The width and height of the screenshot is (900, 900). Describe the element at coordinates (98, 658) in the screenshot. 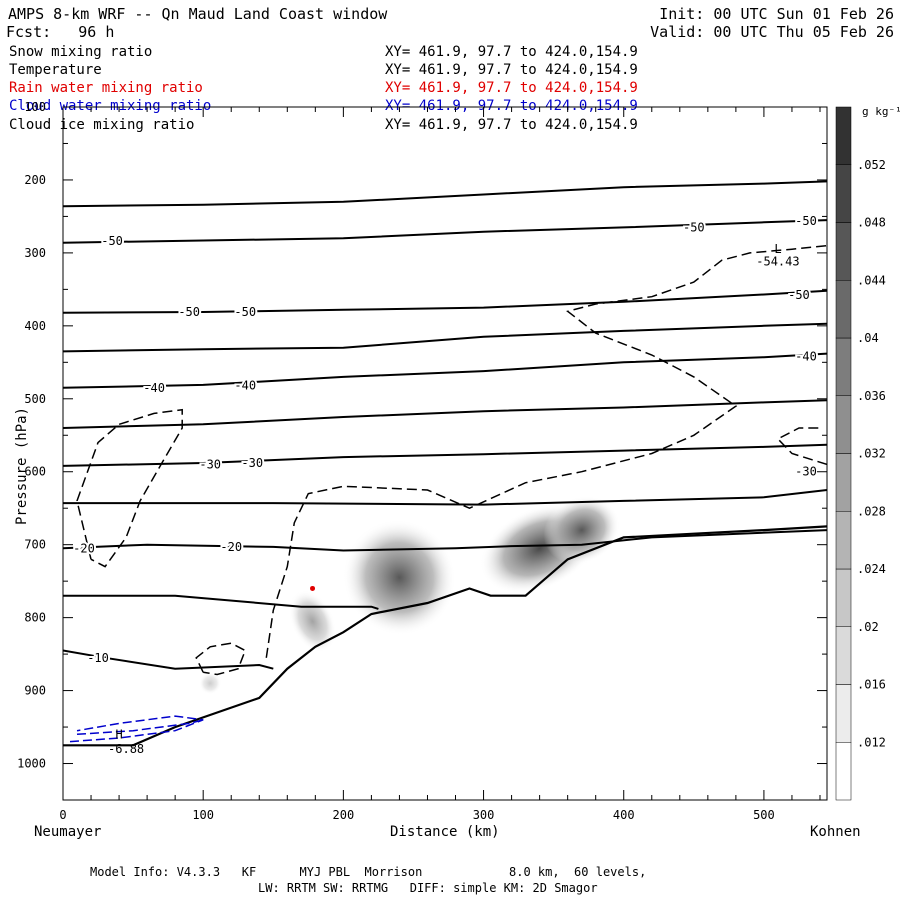

I see `temperature-label: -10` at that location.